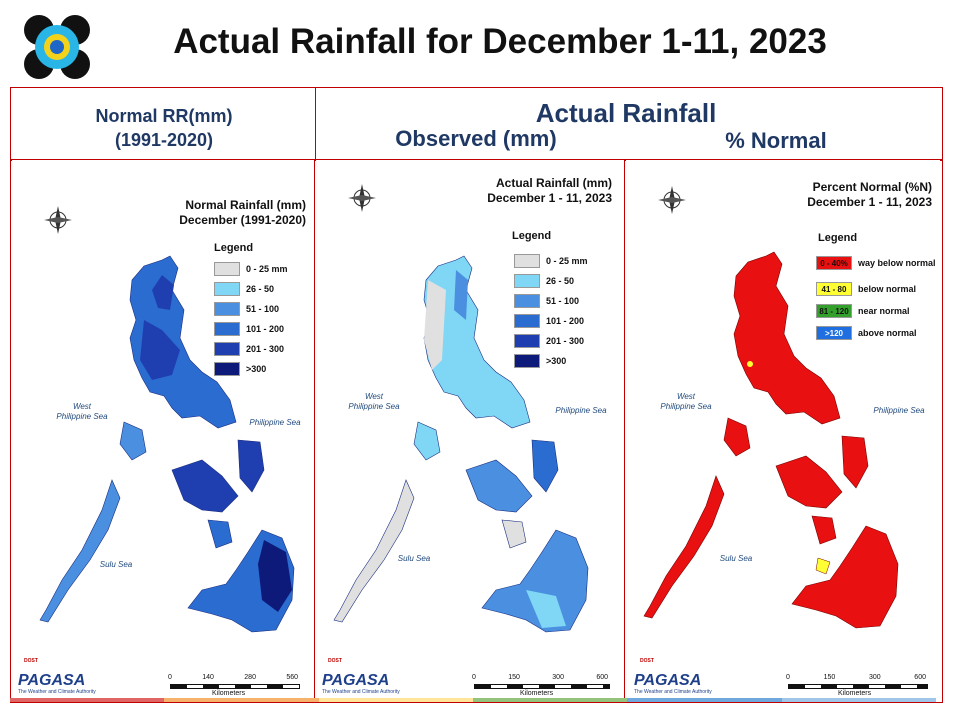  Describe the element at coordinates (164, 140) in the screenshot. I see `normal-period-header: (1991-2020)` at that location.